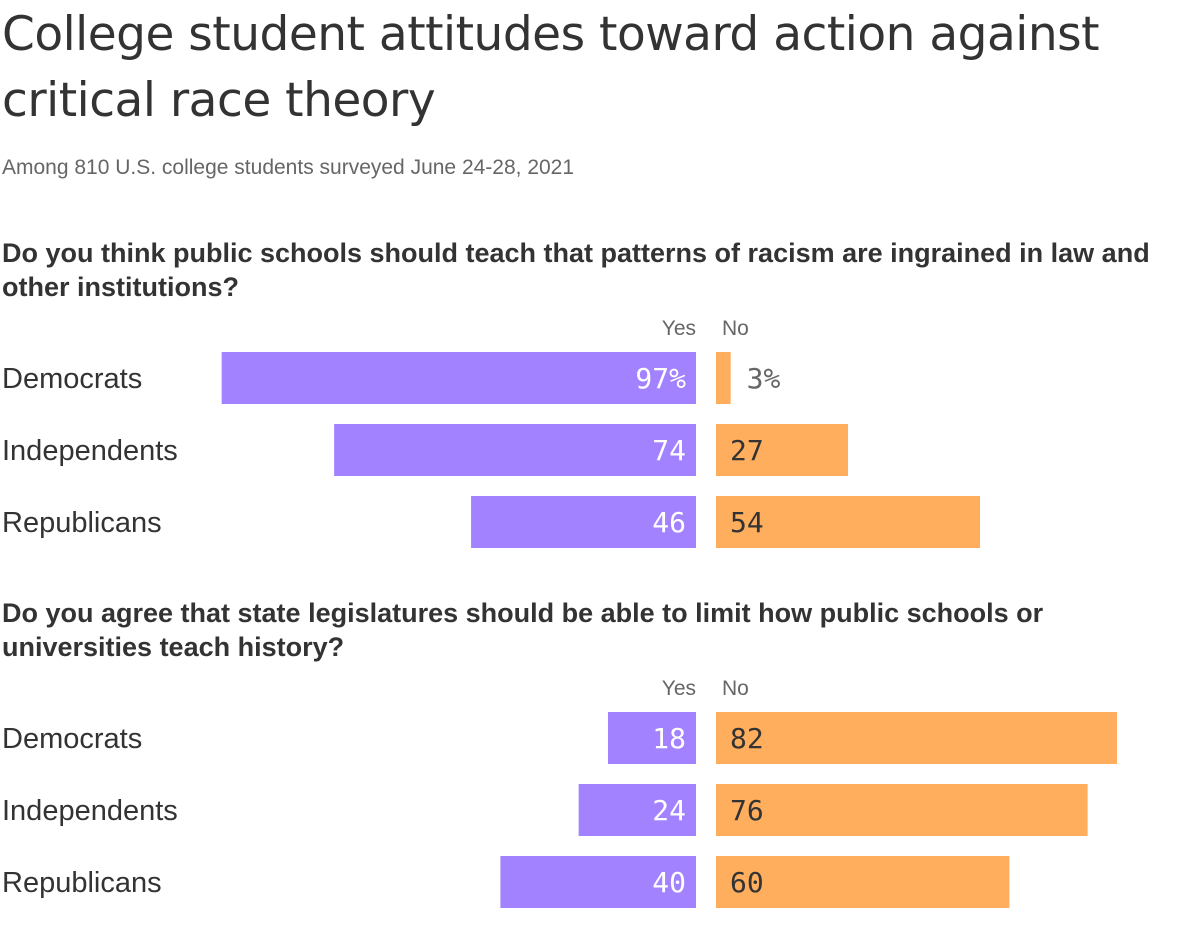  What do you see at coordinates (747, 450) in the screenshot?
I see `no-value-label: 27` at bounding box center [747, 450].